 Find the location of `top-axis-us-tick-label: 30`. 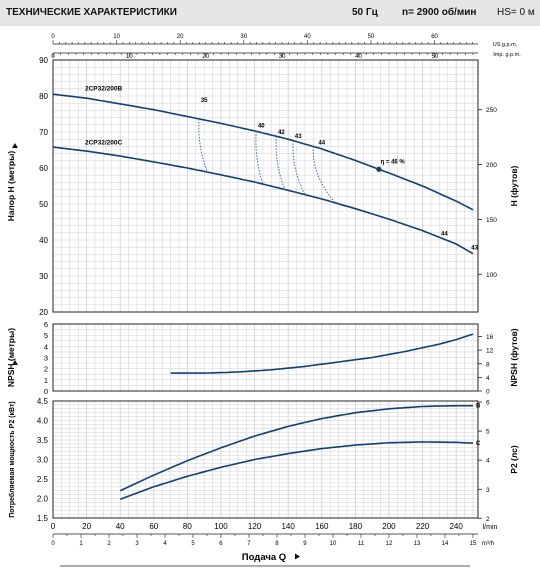

top-axis-us-tick-label: 30 is located at coordinates (243, 37).